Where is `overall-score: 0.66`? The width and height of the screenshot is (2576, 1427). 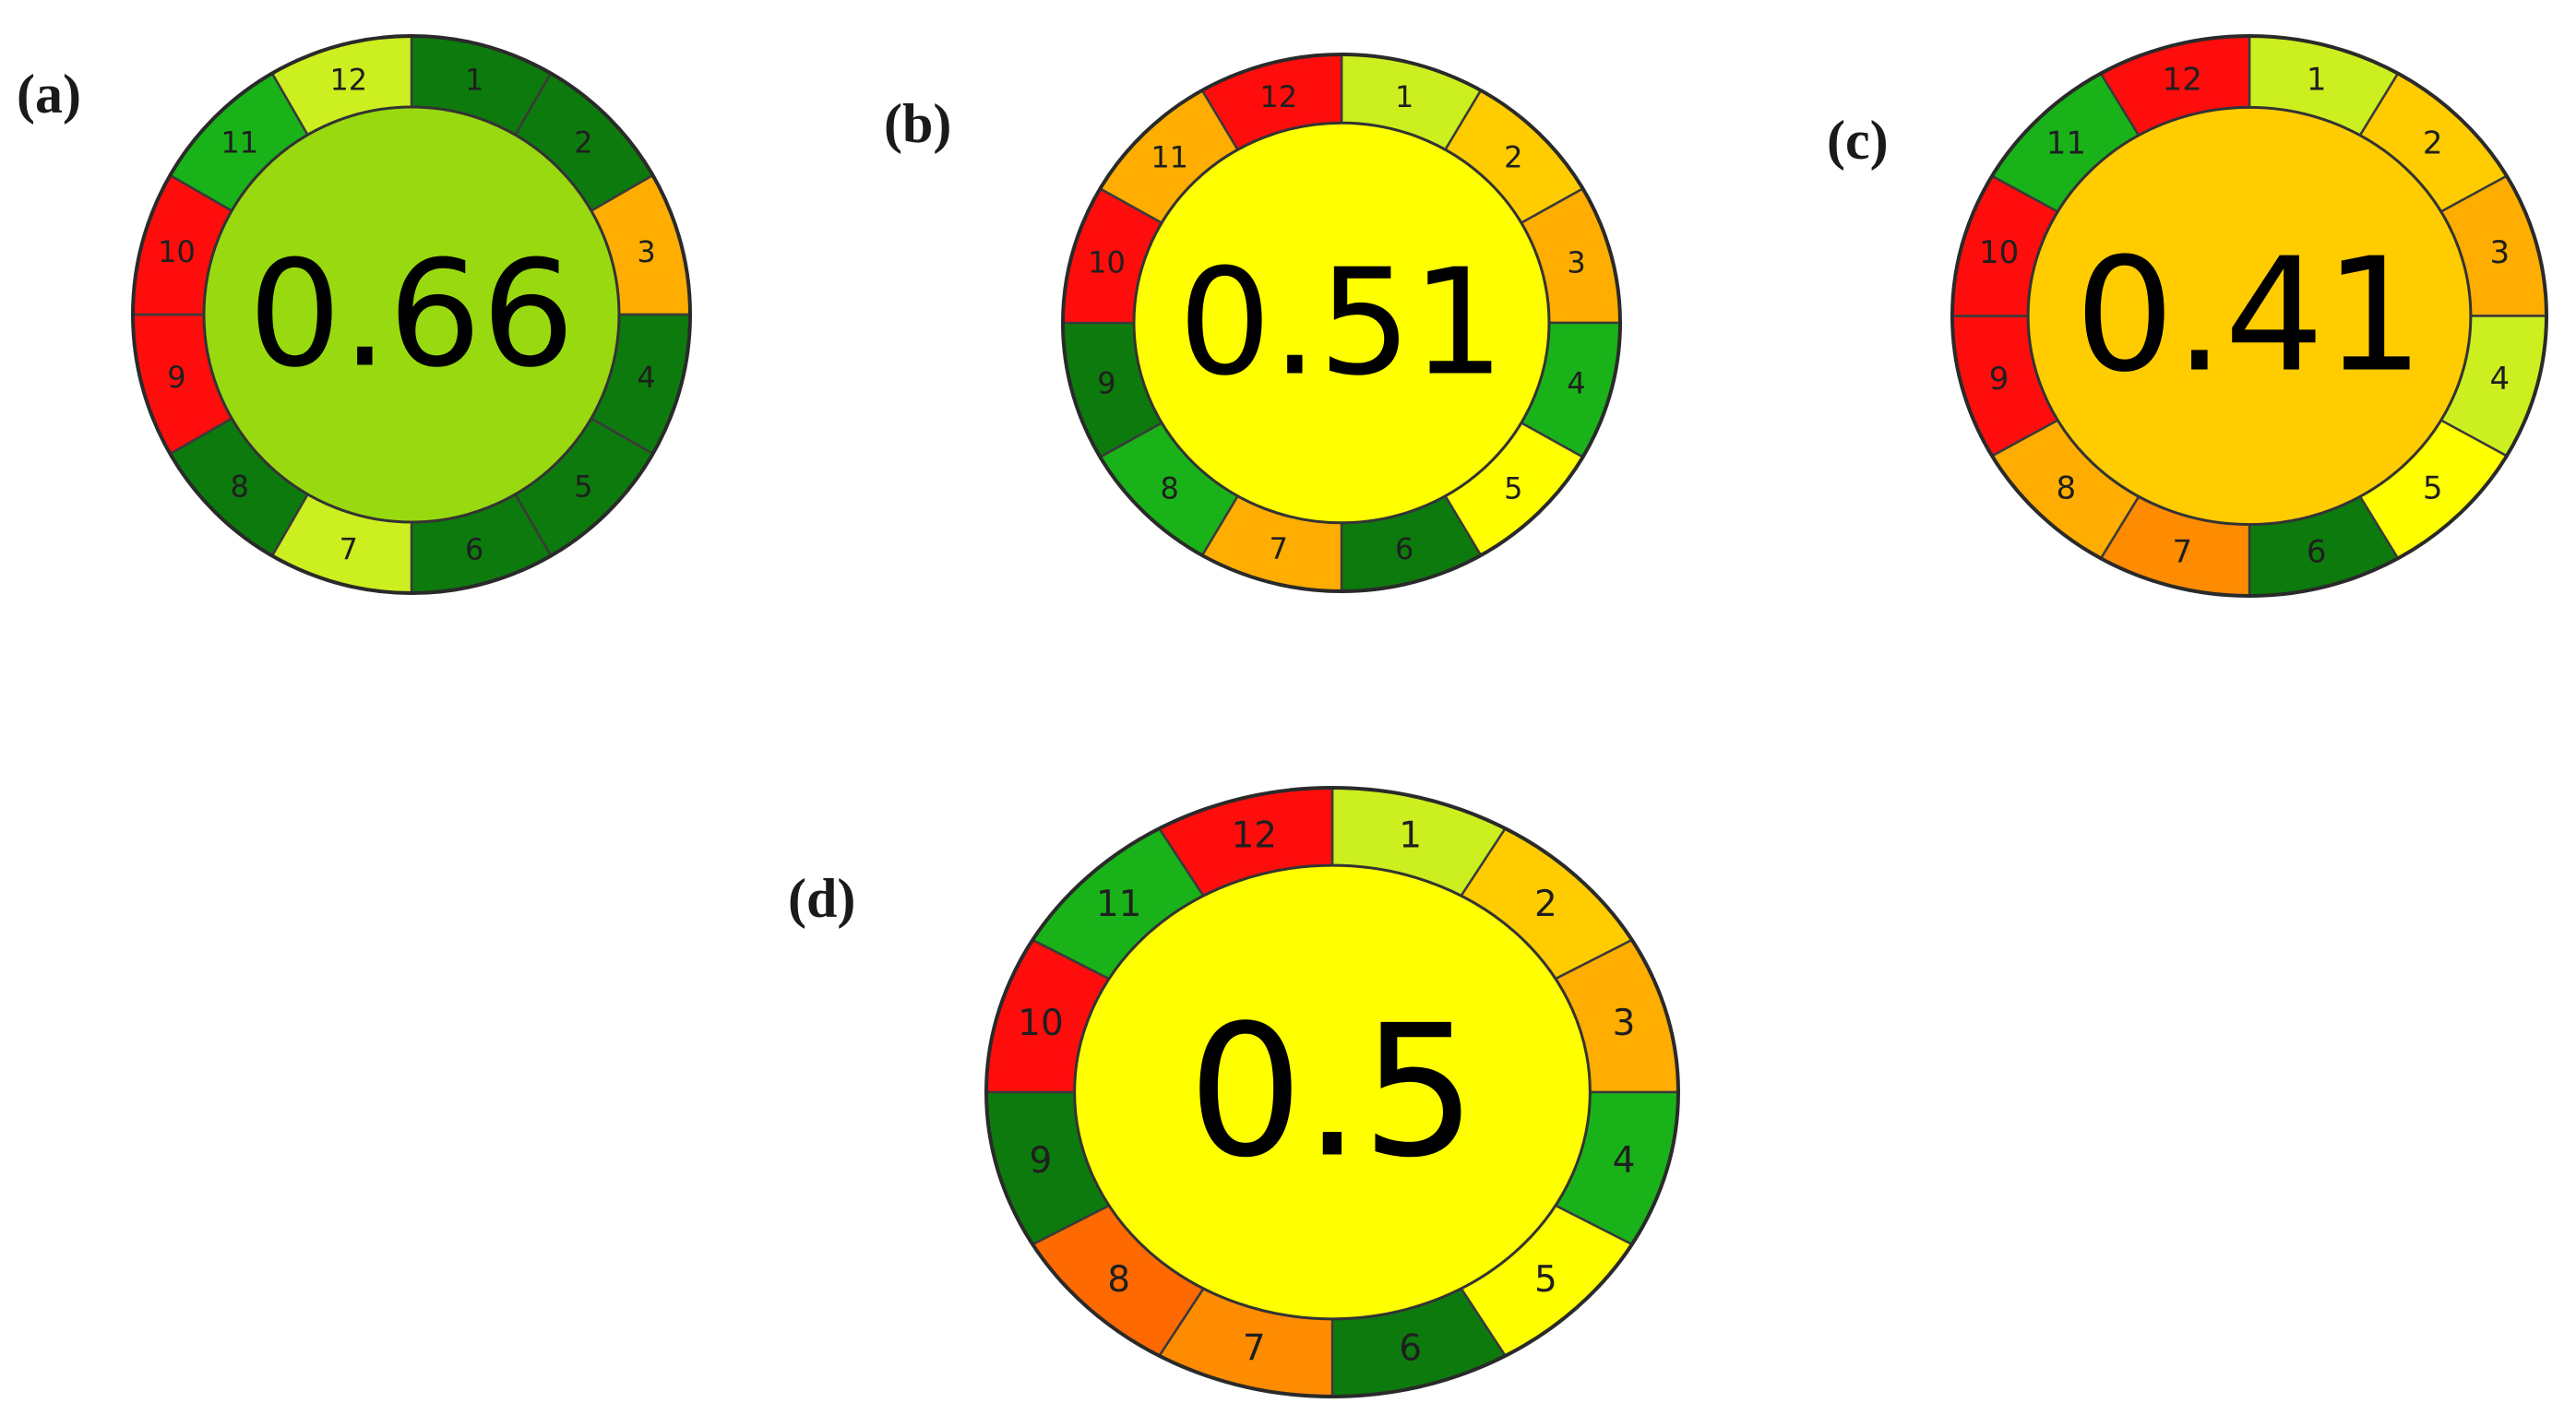
overall-score: 0.66 is located at coordinates (411, 315).